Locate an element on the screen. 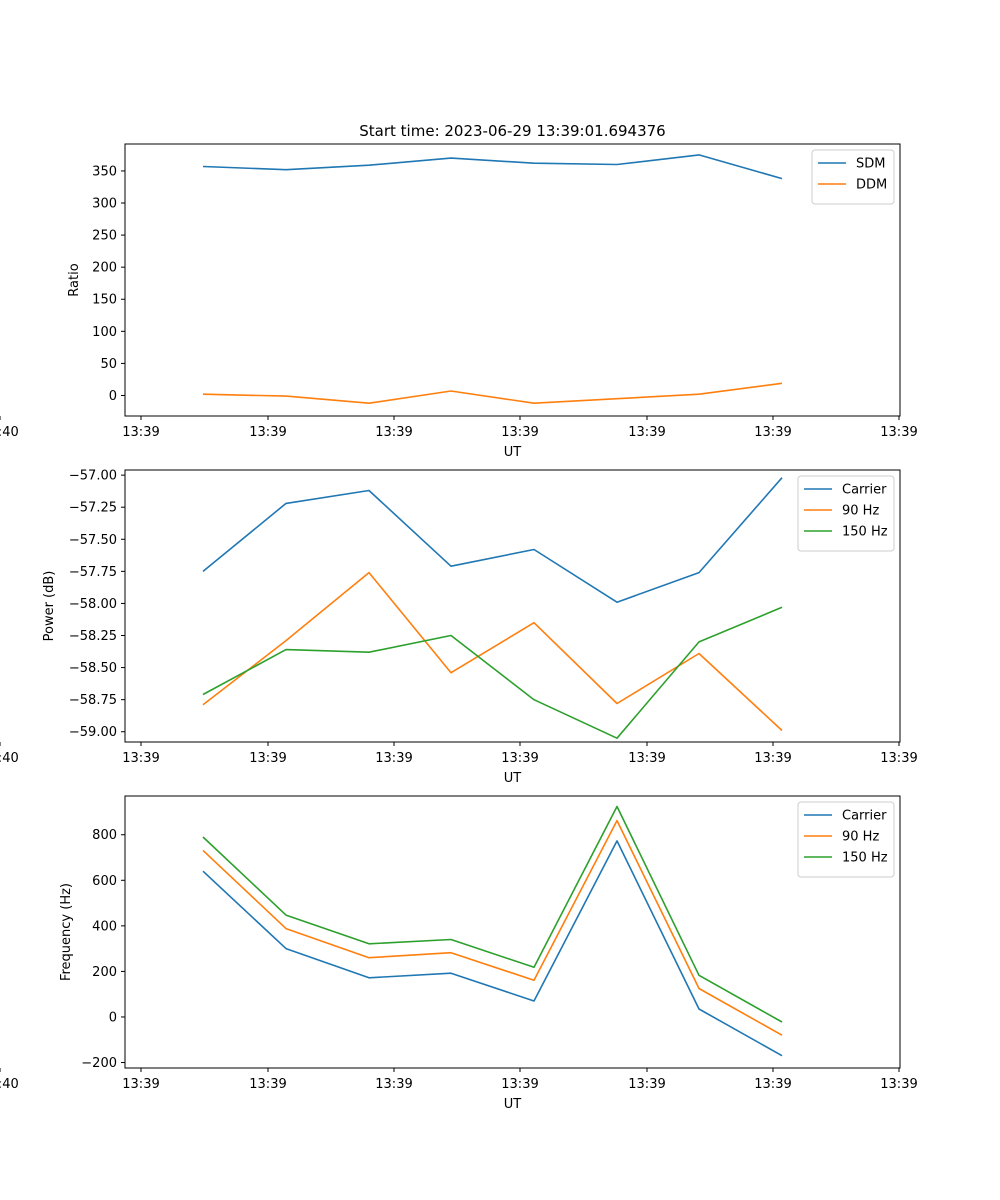  legend: SDM DDM is located at coordinates (853, 177).